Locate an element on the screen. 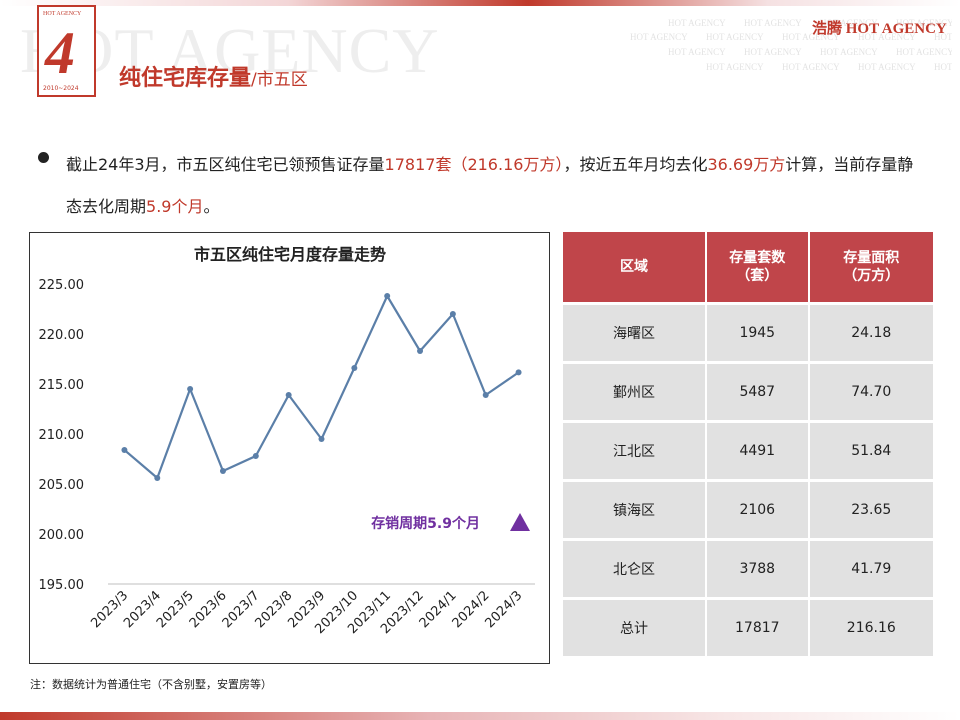 The width and height of the screenshot is (960, 720). series-stock is located at coordinates (321, 387).